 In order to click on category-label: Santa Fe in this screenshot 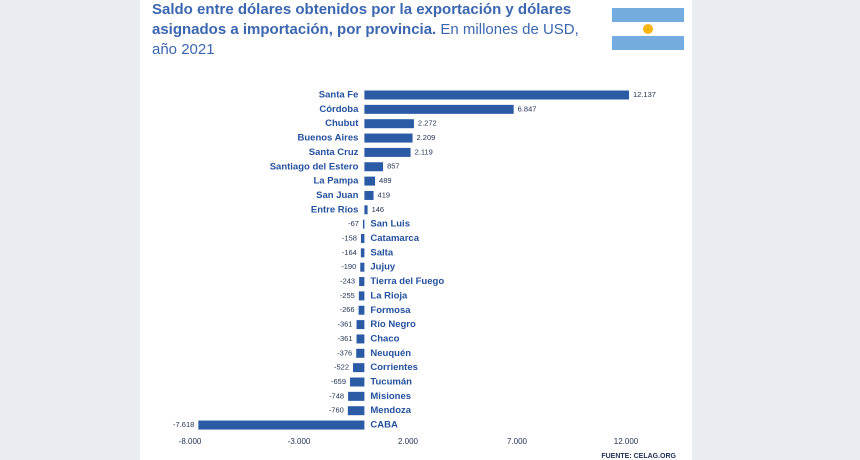, I will do `click(339, 95)`.